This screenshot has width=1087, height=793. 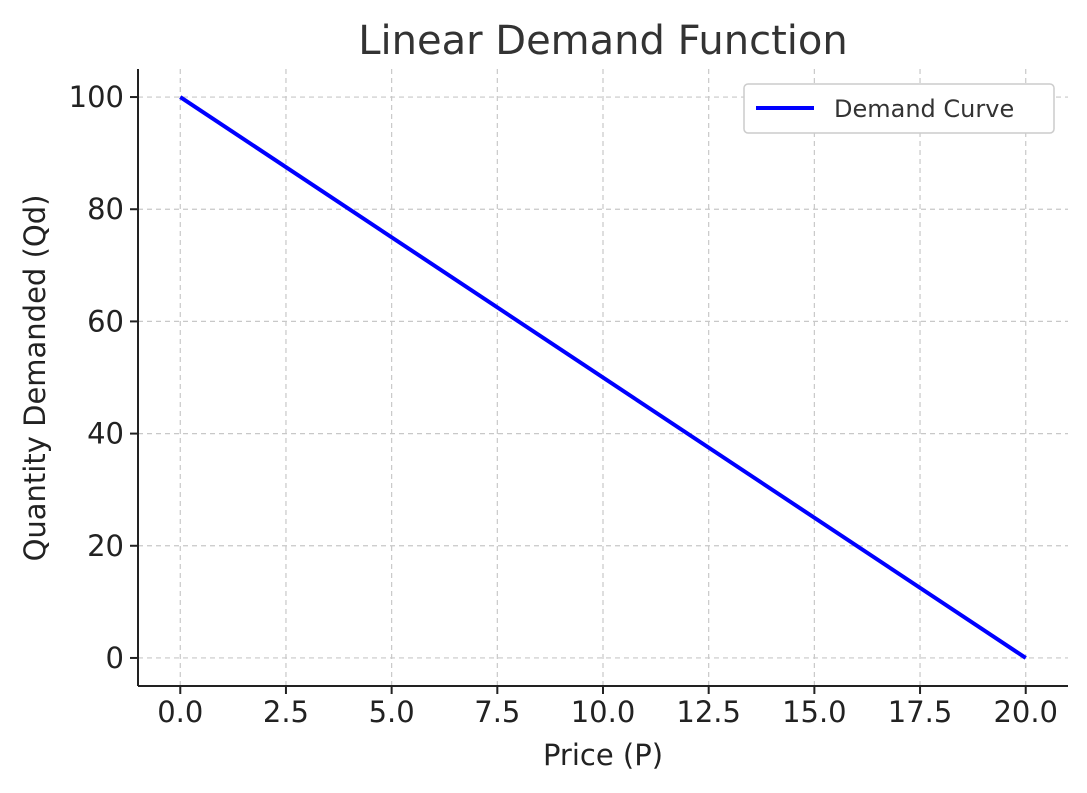 What do you see at coordinates (96, 97) in the screenshot?
I see `y-tick-label: 100` at bounding box center [96, 97].